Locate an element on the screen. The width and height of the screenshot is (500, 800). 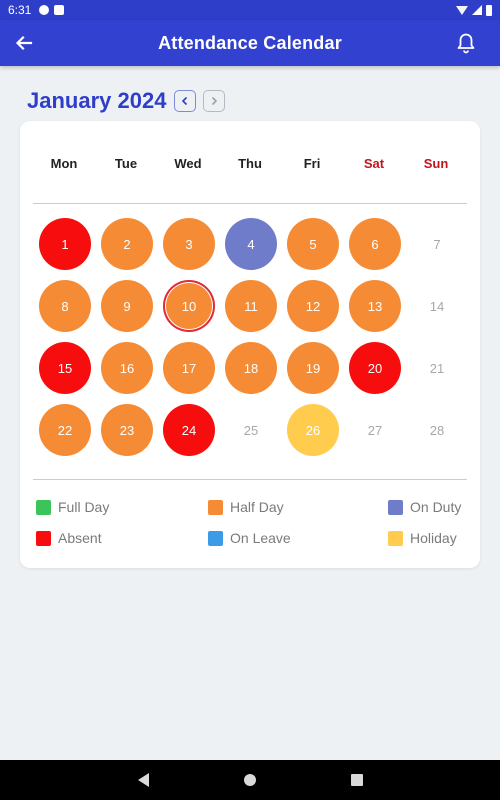
legend-item: Holiday is located at coordinates (427, 538).